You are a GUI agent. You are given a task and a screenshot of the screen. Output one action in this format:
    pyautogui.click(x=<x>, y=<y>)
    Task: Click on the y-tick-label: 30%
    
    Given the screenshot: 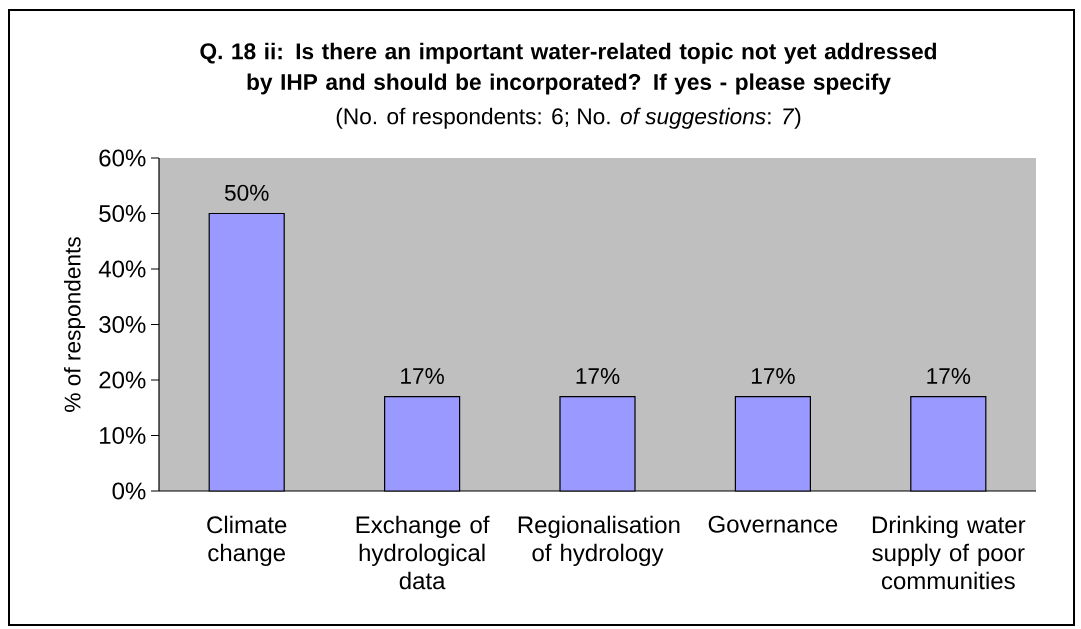 What is the action you would take?
    pyautogui.click(x=122, y=324)
    